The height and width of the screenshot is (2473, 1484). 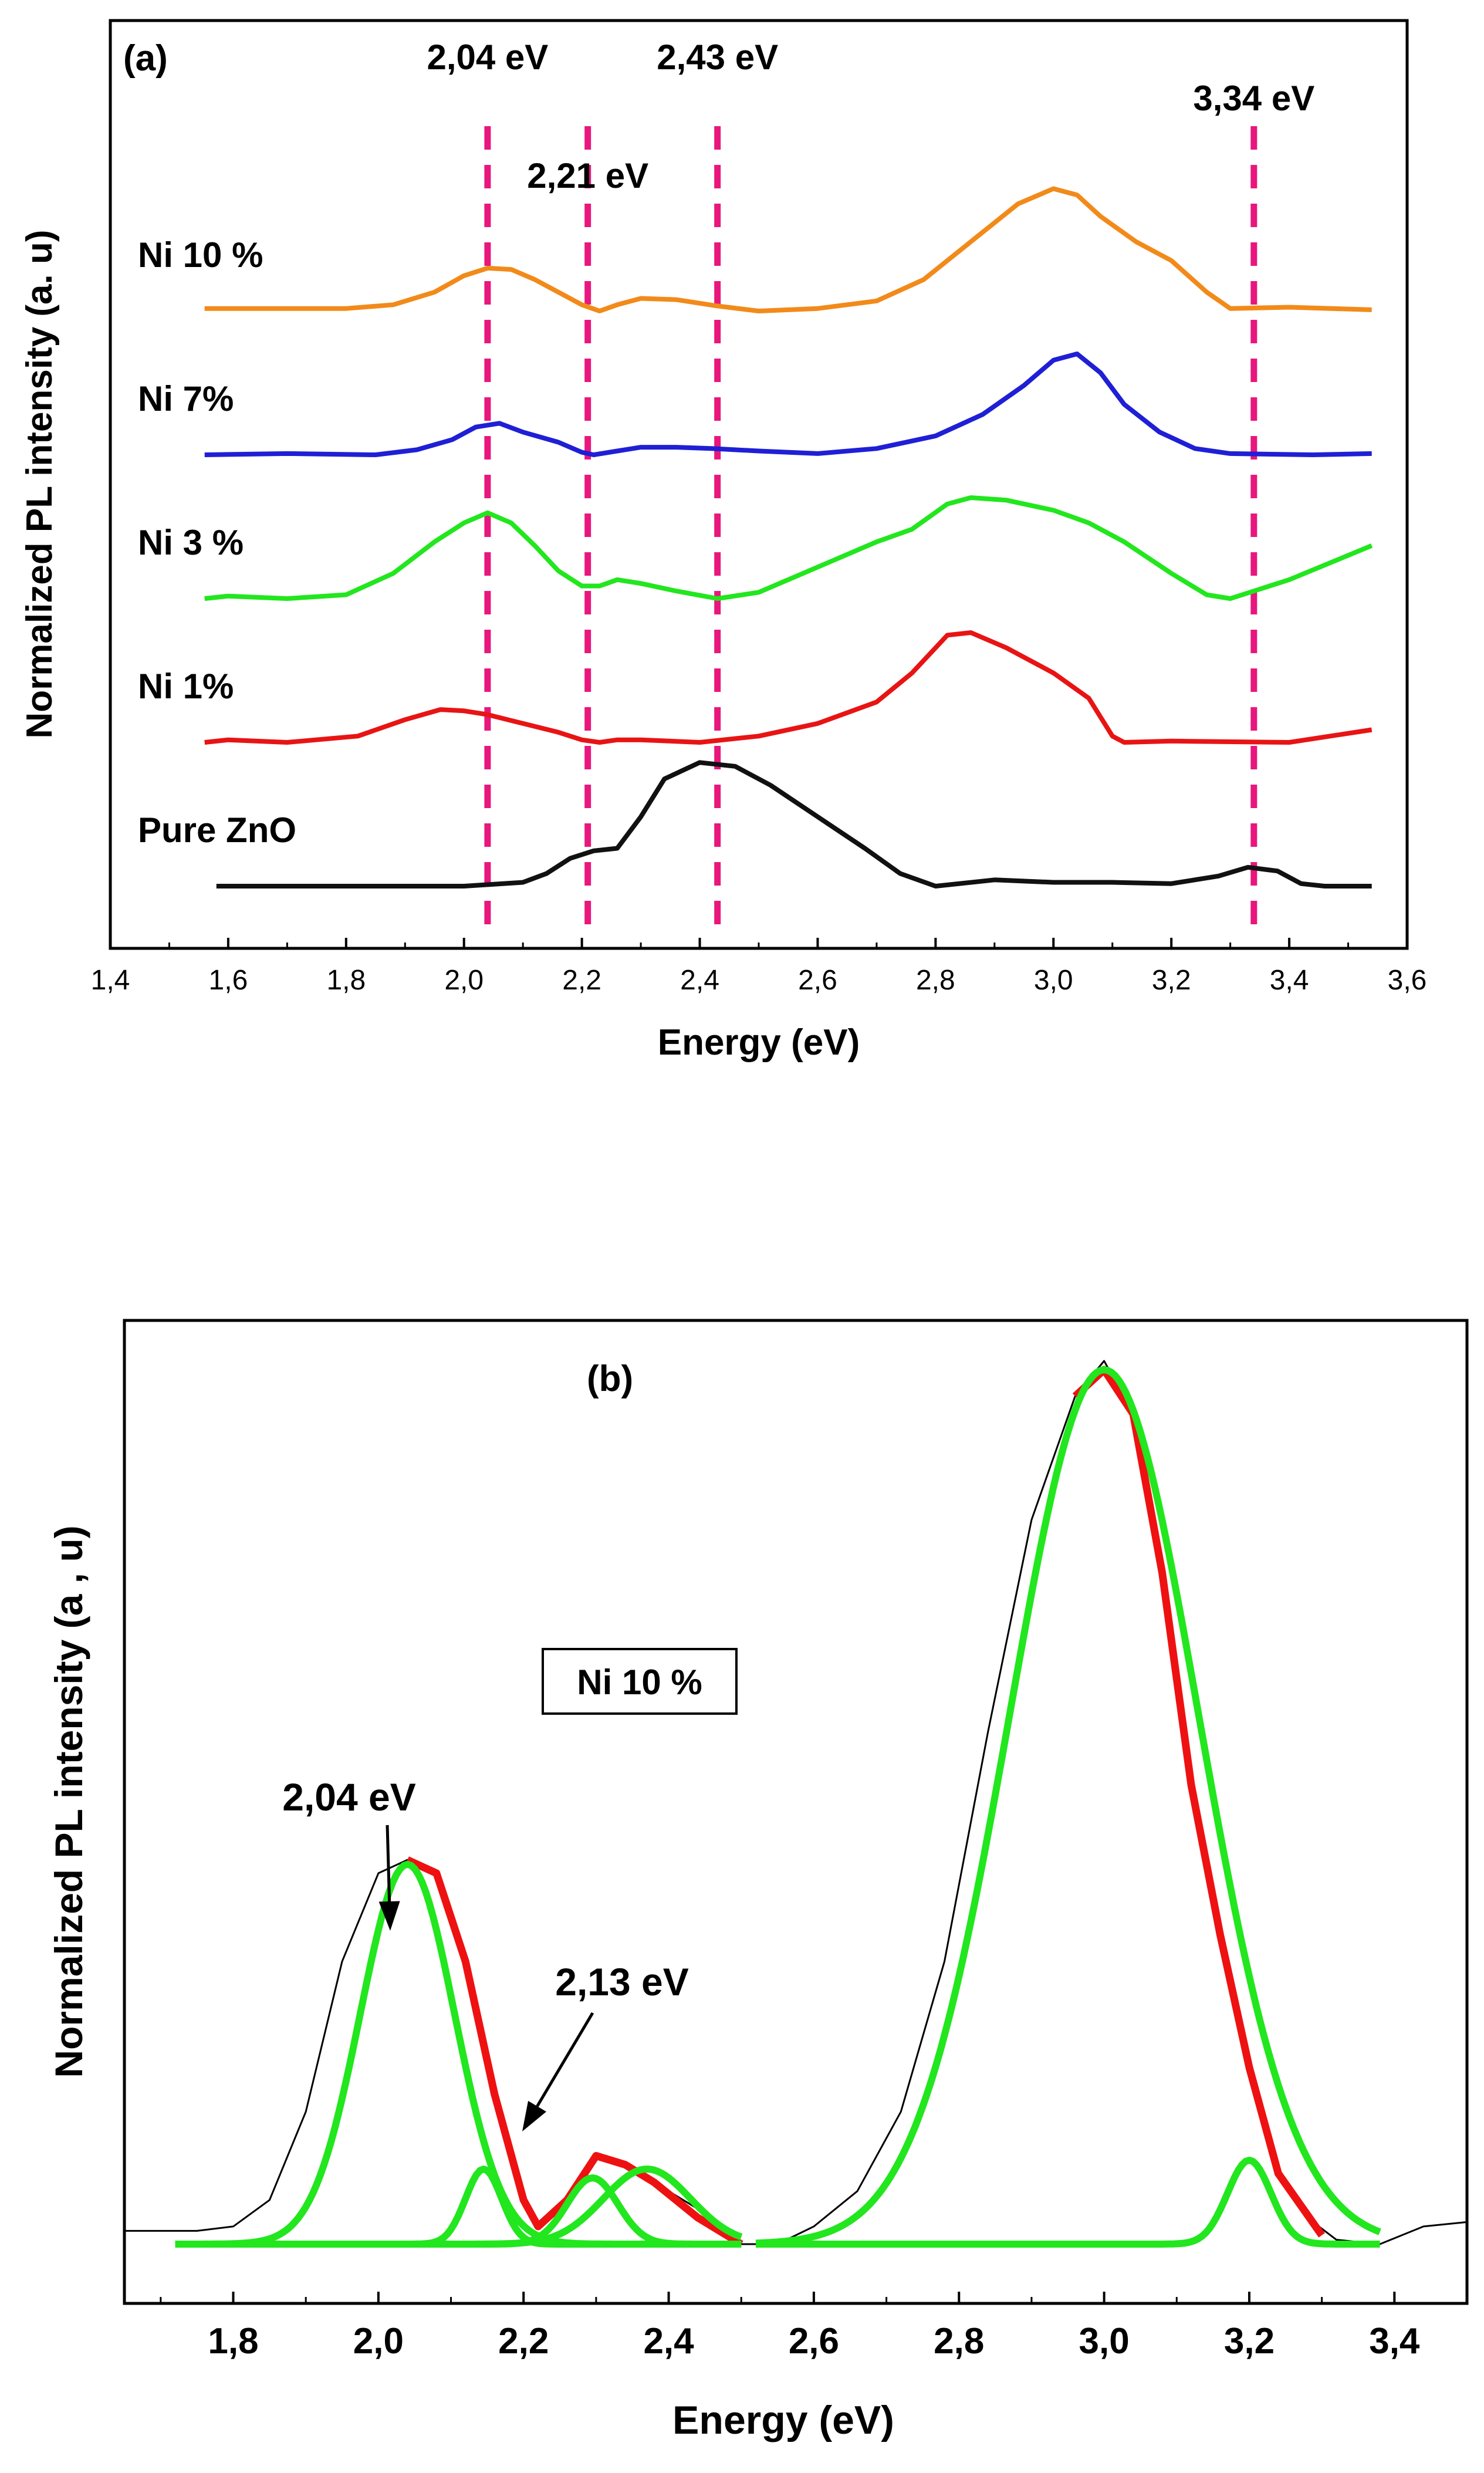 I want to click on series-line-gaussian-2-37-ev, so click(x=459, y=2206).